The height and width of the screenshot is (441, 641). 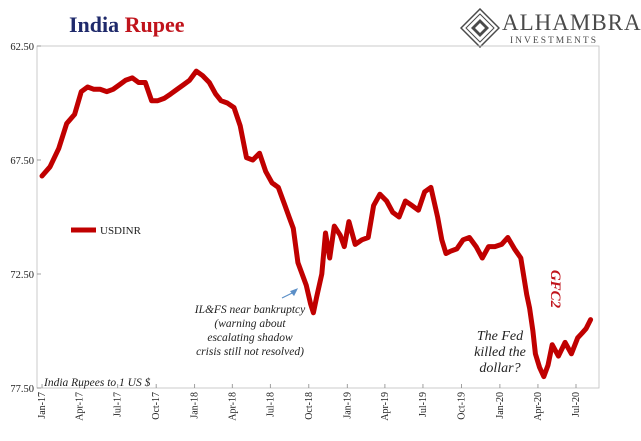 What do you see at coordinates (571, 22) in the screenshot?
I see `logo-wordmark: ALHAMBRA` at bounding box center [571, 22].